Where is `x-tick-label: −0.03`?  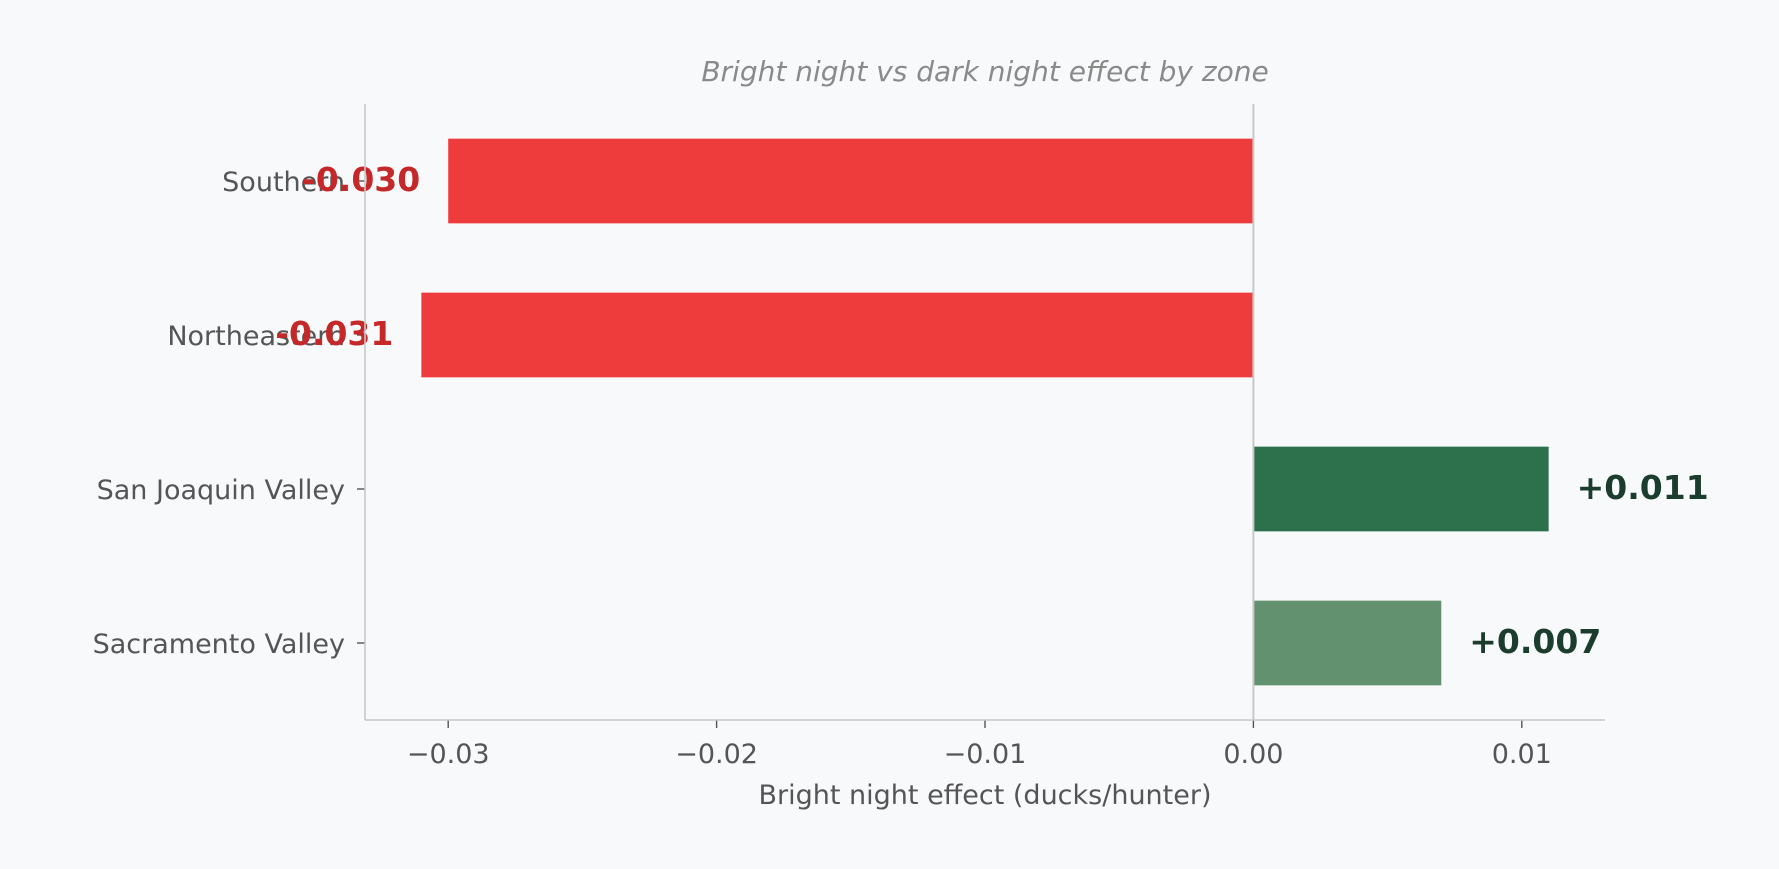 x-tick-label: −0.03 is located at coordinates (448, 754).